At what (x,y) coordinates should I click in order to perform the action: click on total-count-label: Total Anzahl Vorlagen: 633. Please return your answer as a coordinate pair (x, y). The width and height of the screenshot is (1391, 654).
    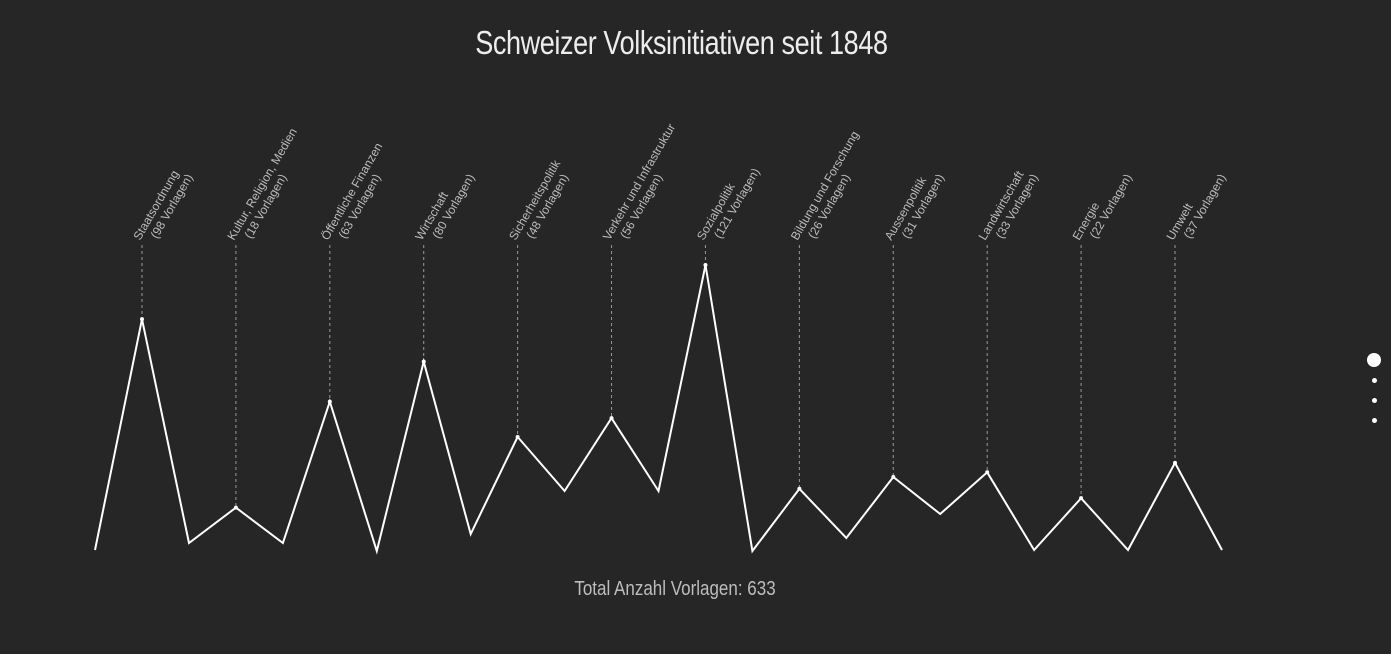
    Looking at the image, I should click on (675, 589).